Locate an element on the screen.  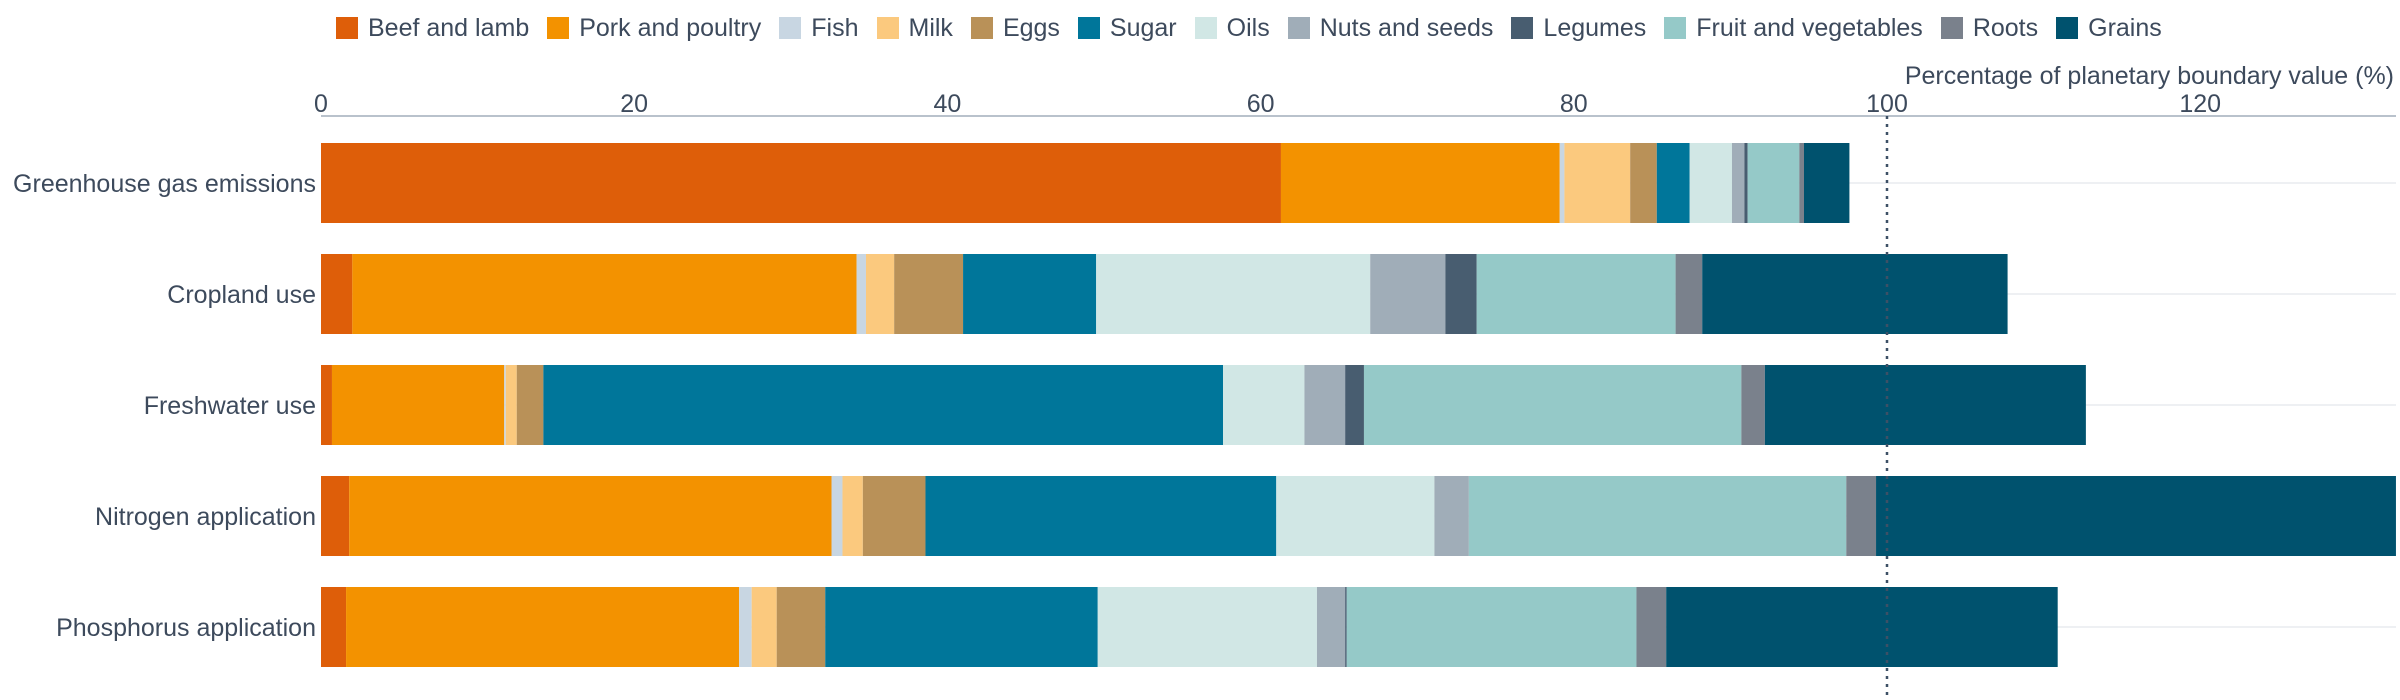
bar-cropland-use-nuts-and-seeds is located at coordinates (1408, 294).